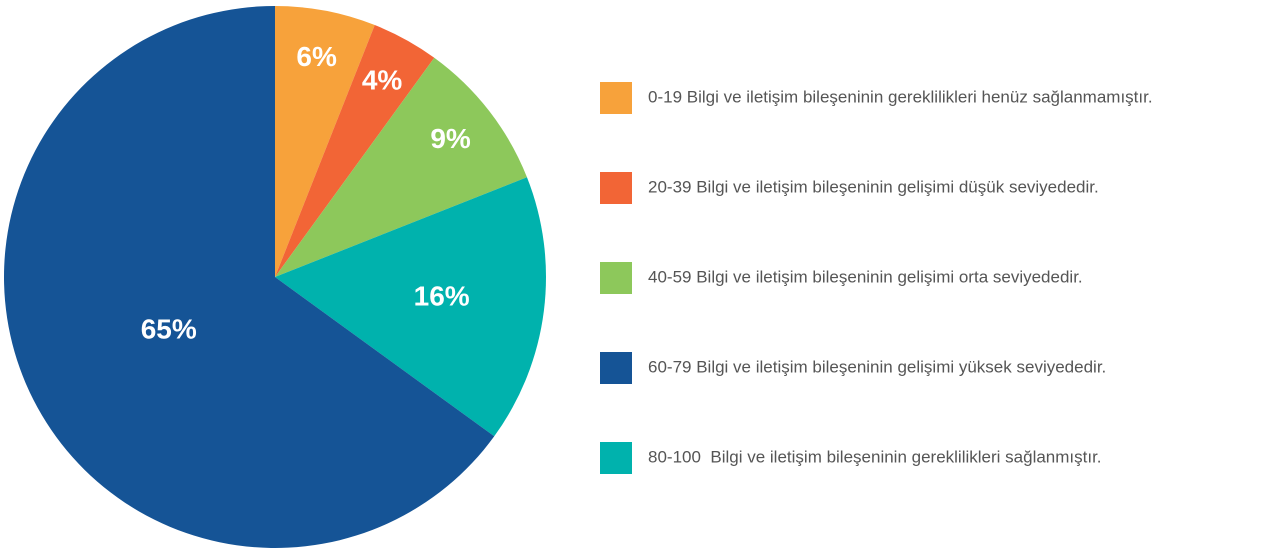  Describe the element at coordinates (316, 56) in the screenshot. I see `slice-label: 6%` at that location.